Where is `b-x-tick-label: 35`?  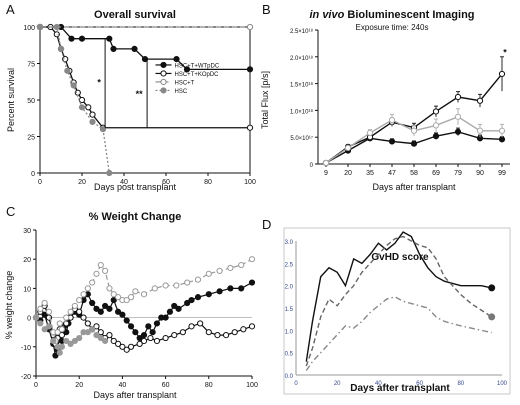 b-x-tick-label: 35 is located at coordinates (370, 173).